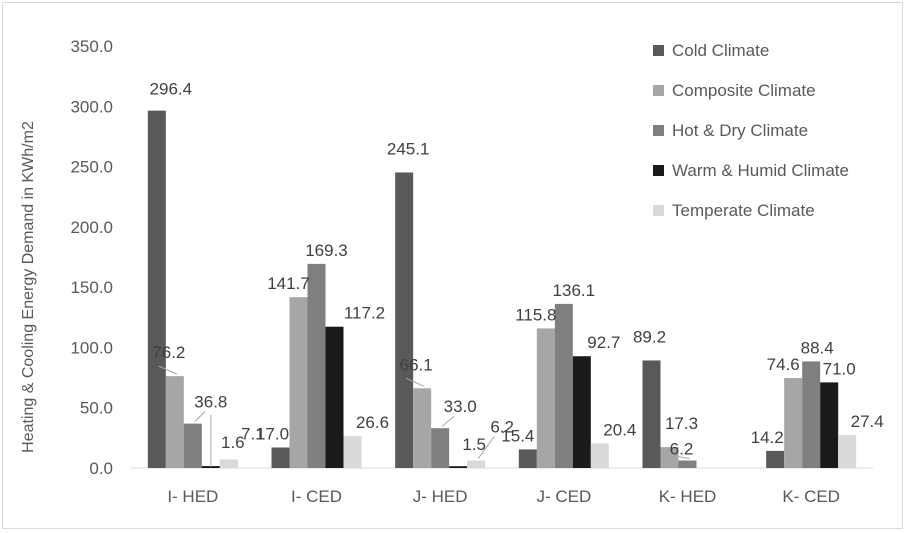  What do you see at coordinates (649, 336) in the screenshot?
I see `data-label: 89.2` at bounding box center [649, 336].